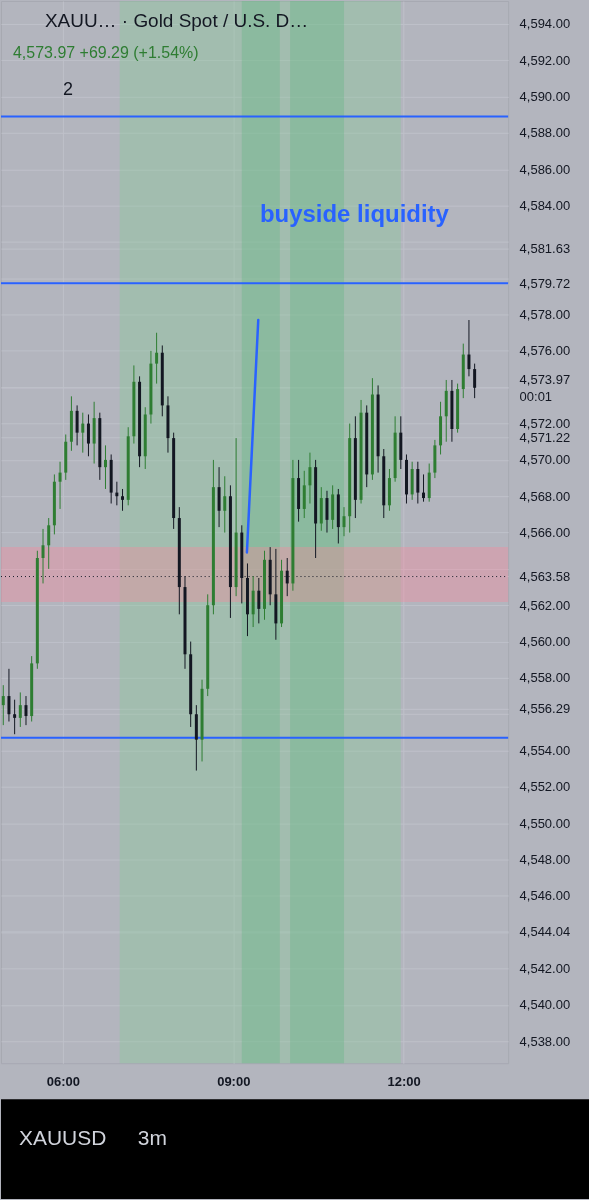  What do you see at coordinates (63, 1081) in the screenshot?
I see `x-tick-label: 06:00` at bounding box center [63, 1081].